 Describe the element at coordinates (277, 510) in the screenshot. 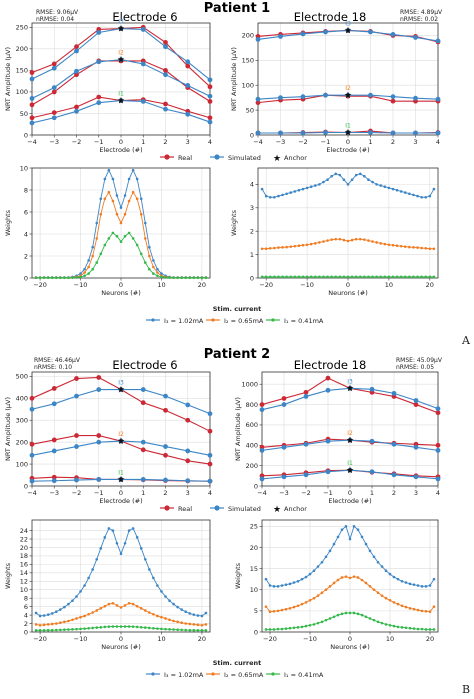

I see `legend2-anchor-star: ★` at that location.